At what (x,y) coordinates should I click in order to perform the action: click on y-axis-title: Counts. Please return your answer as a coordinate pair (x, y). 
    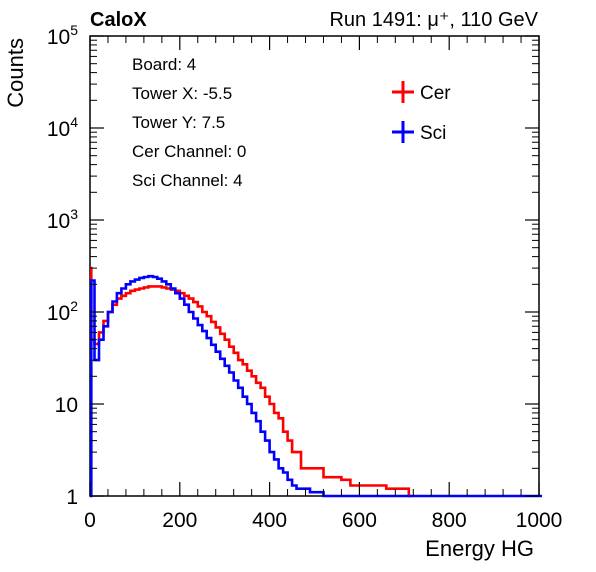
    Looking at the image, I should click on (15, 73).